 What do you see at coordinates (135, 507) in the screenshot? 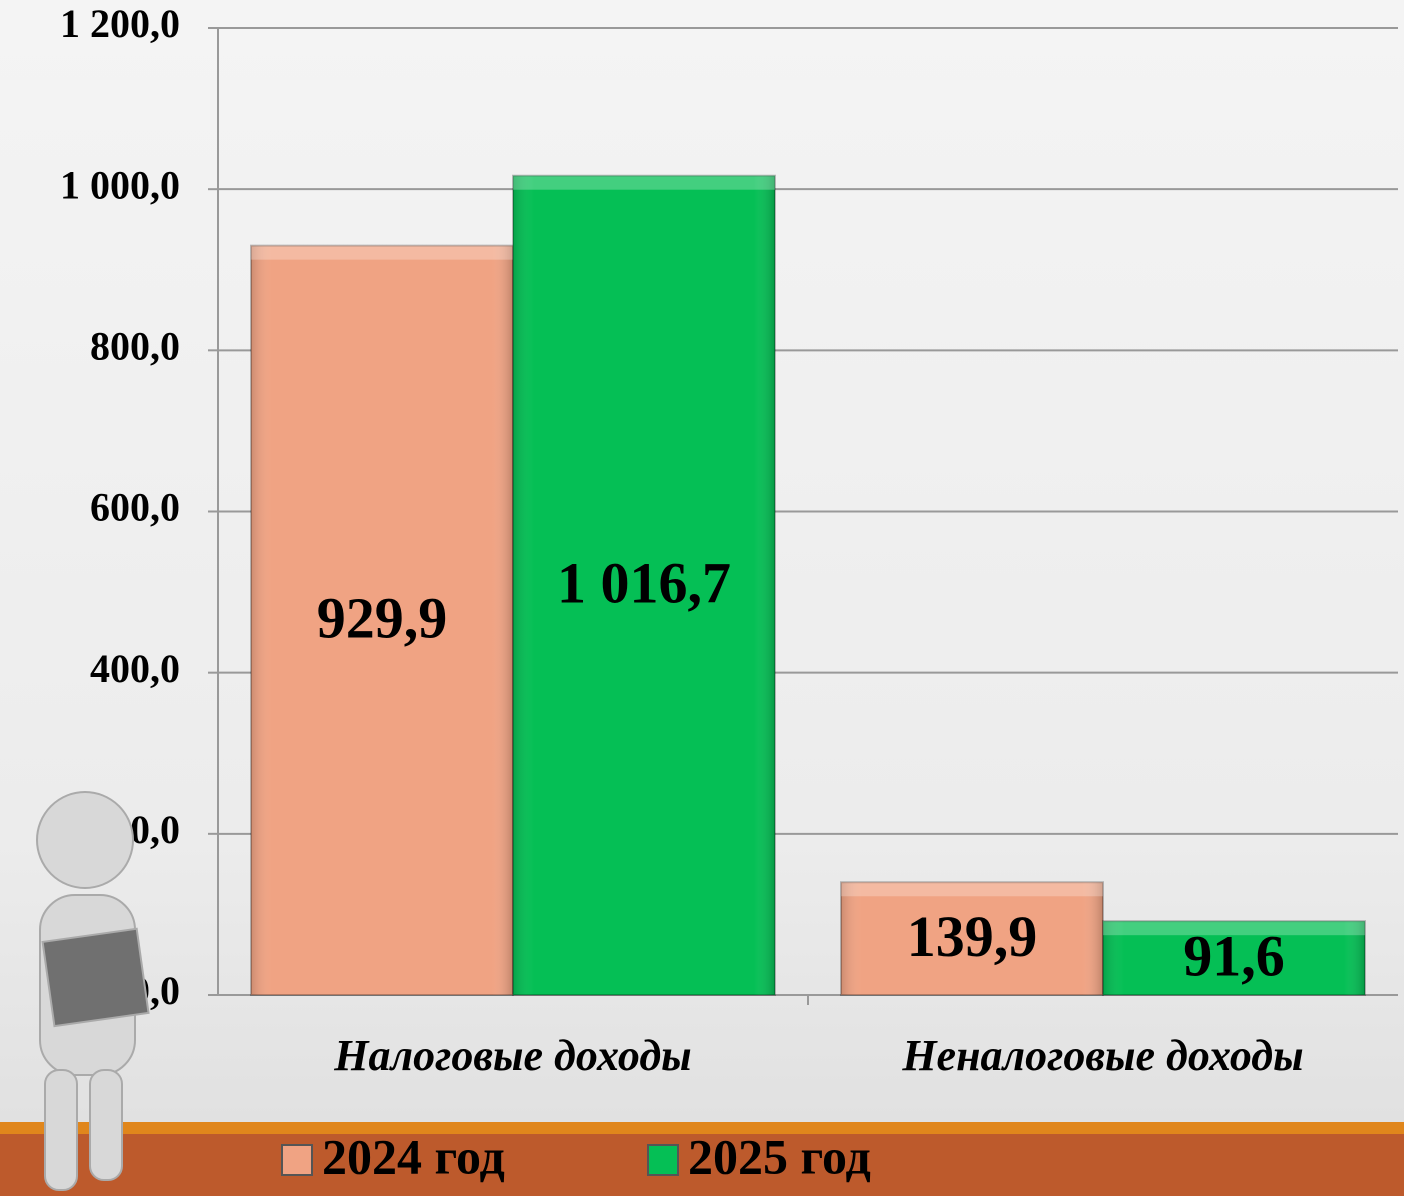
I see `y-tick-label: 600,0` at bounding box center [135, 507].